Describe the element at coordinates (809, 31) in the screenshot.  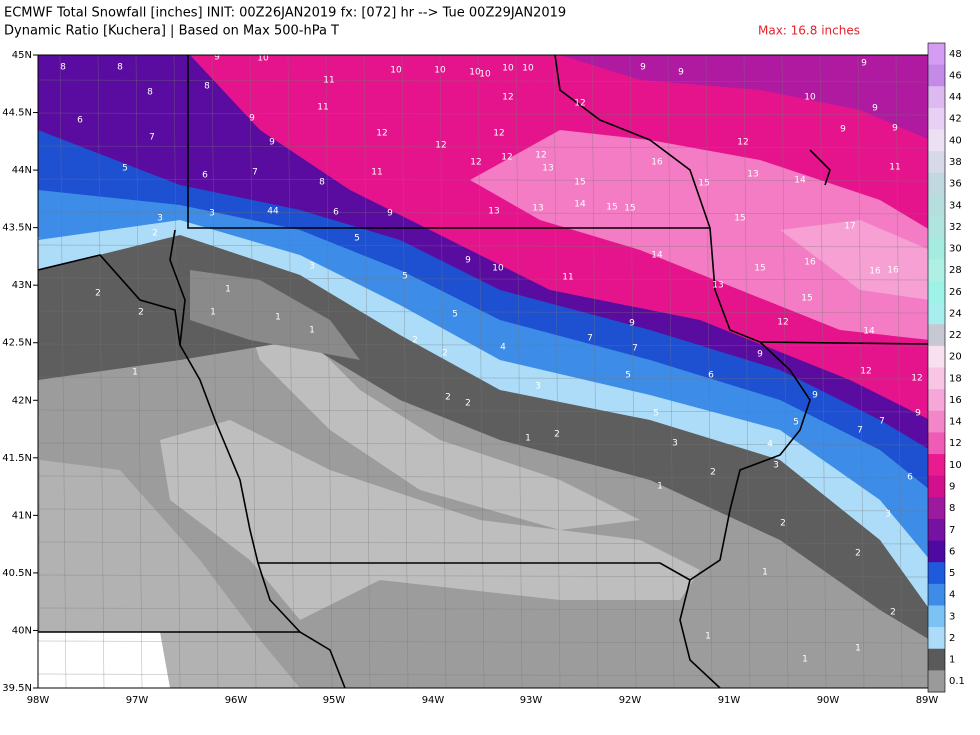
I see `max-label: Max: 16.8 inches` at that location.